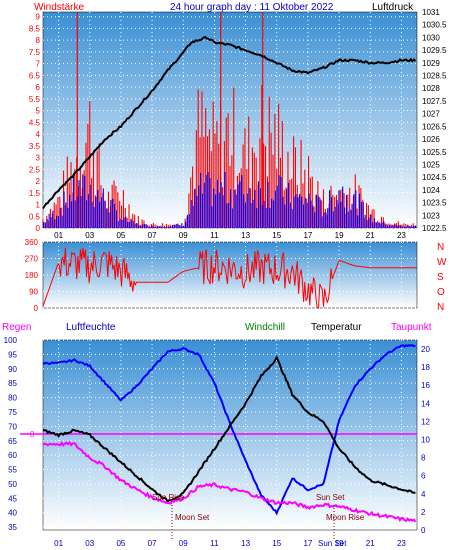 The image size is (462, 550). Describe the element at coordinates (192, 517) in the screenshot. I see `moon-set-annotation: Moon Set` at that location.